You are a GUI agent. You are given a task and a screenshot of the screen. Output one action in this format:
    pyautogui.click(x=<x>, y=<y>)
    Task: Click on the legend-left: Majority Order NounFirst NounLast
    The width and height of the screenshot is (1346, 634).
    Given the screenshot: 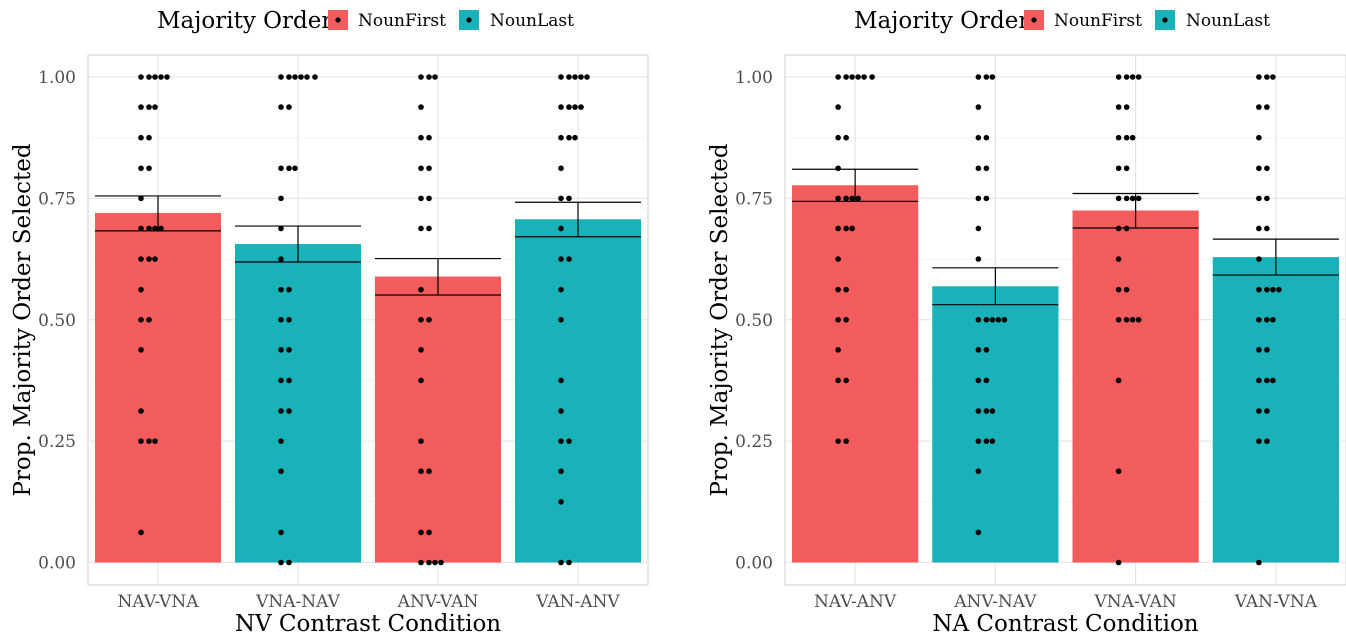 What is the action you would take?
    pyautogui.click(x=365, y=21)
    